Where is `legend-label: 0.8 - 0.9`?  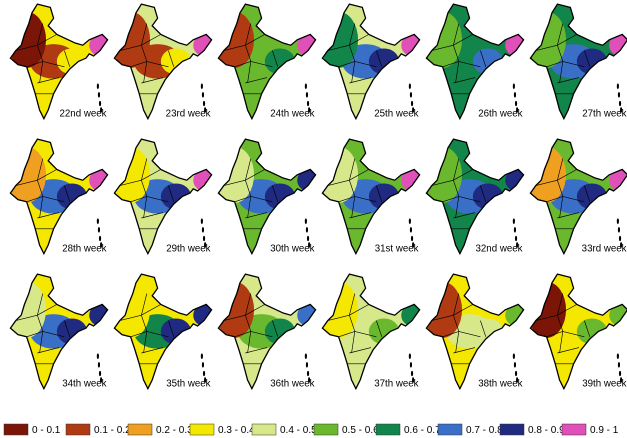
legend-label: 0.8 - 0.9 is located at coordinates (546, 430).